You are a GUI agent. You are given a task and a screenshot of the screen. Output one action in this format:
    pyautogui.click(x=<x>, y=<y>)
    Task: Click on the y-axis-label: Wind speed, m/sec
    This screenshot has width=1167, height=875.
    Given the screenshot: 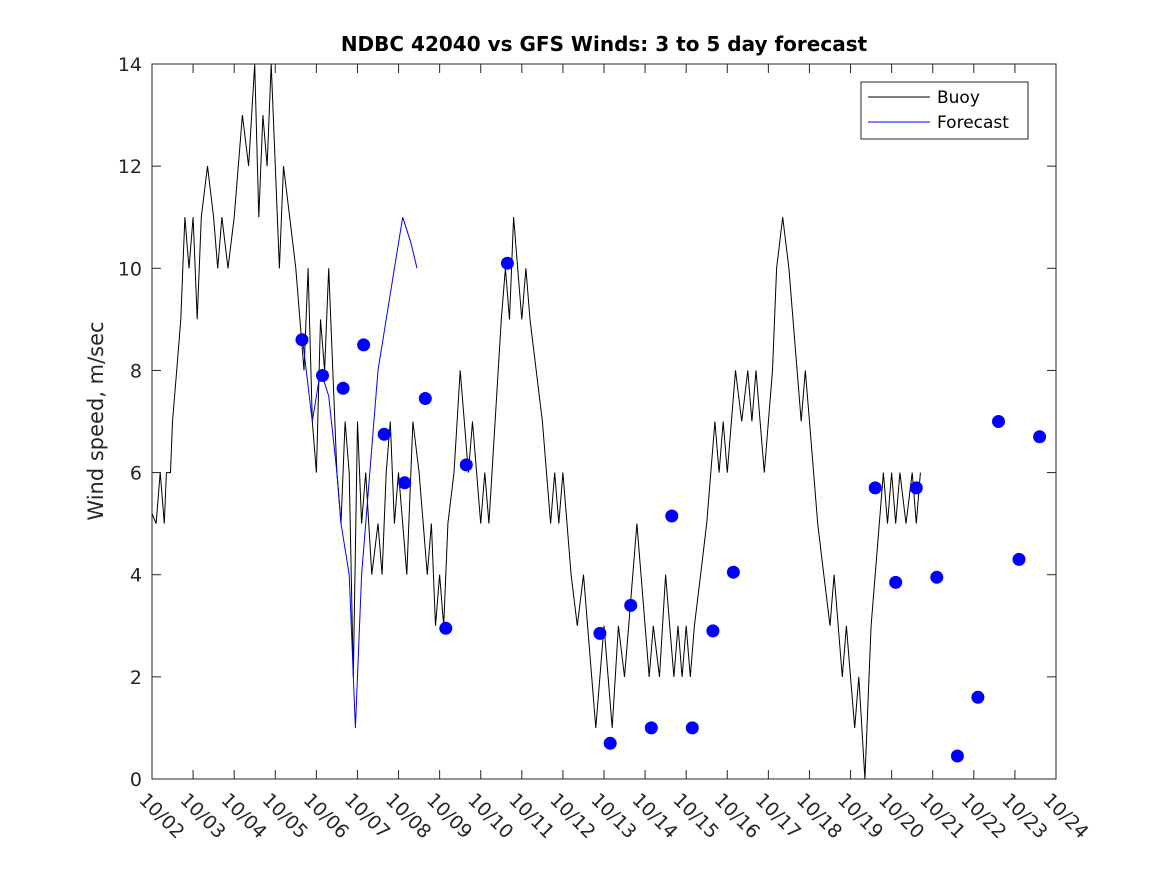 What is the action you would take?
    pyautogui.click(x=96, y=420)
    